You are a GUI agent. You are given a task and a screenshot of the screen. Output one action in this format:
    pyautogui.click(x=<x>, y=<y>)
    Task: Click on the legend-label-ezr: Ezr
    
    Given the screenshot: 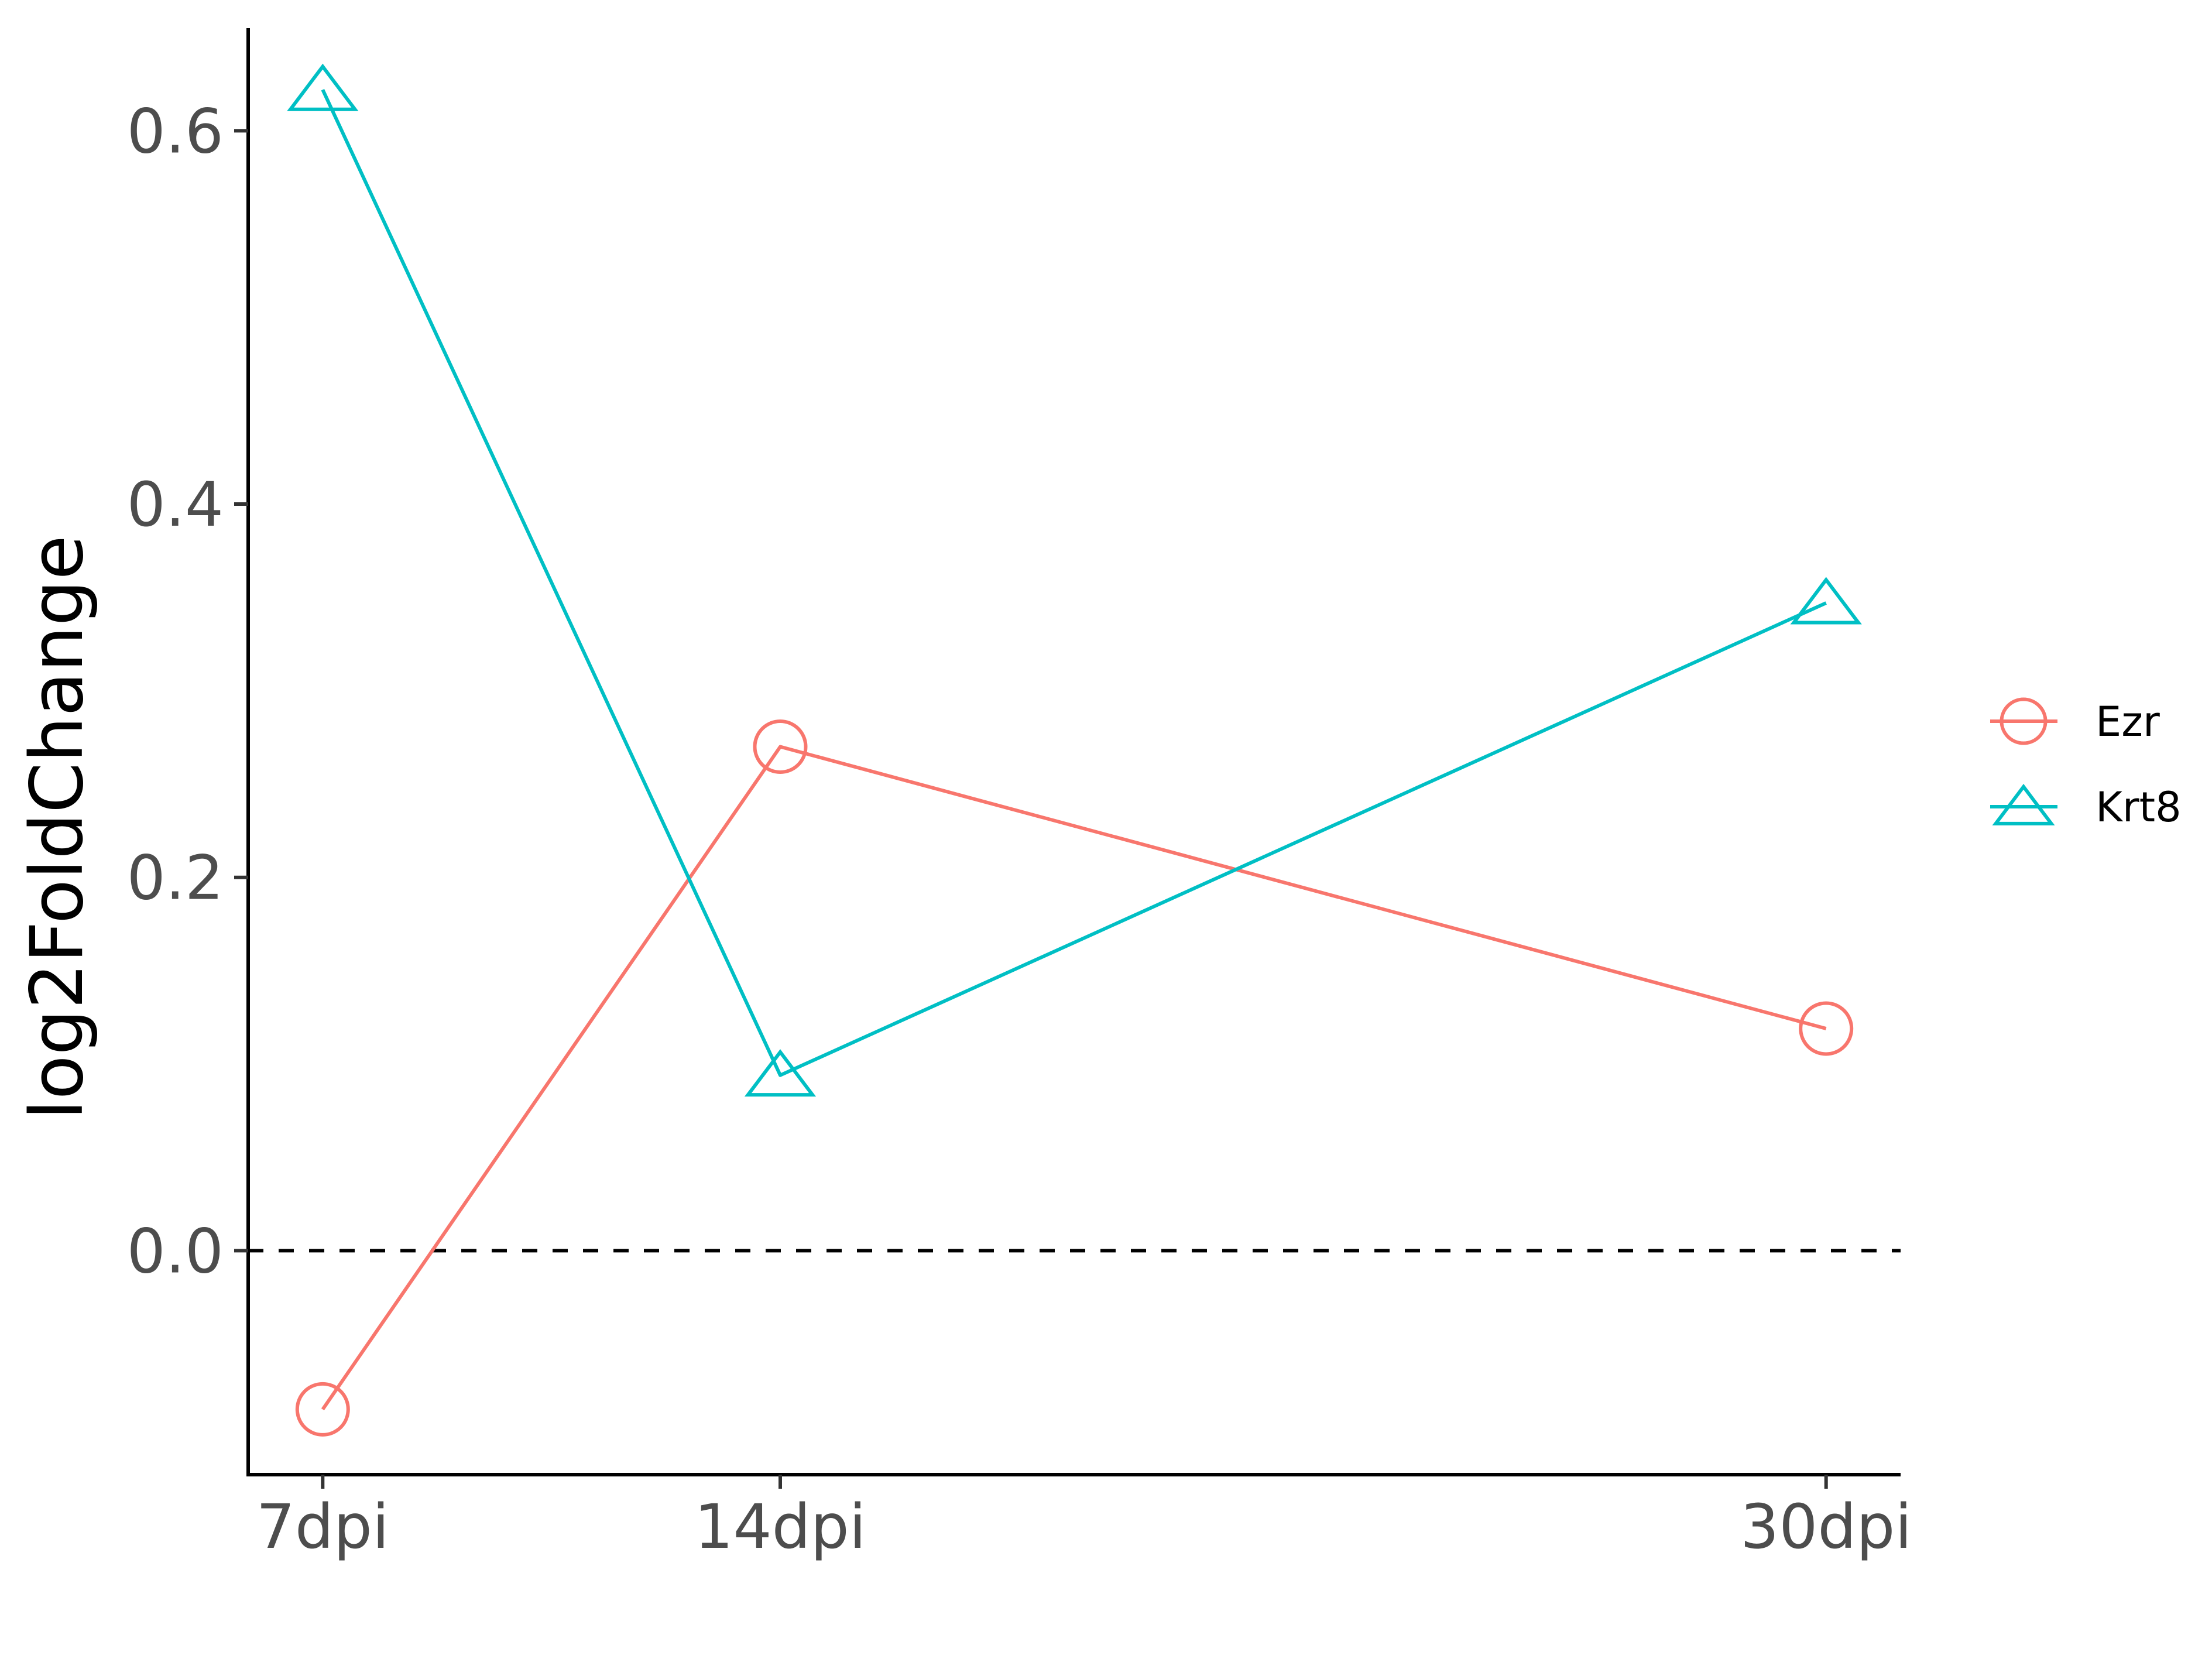 What is the action you would take?
    pyautogui.click(x=2128, y=722)
    